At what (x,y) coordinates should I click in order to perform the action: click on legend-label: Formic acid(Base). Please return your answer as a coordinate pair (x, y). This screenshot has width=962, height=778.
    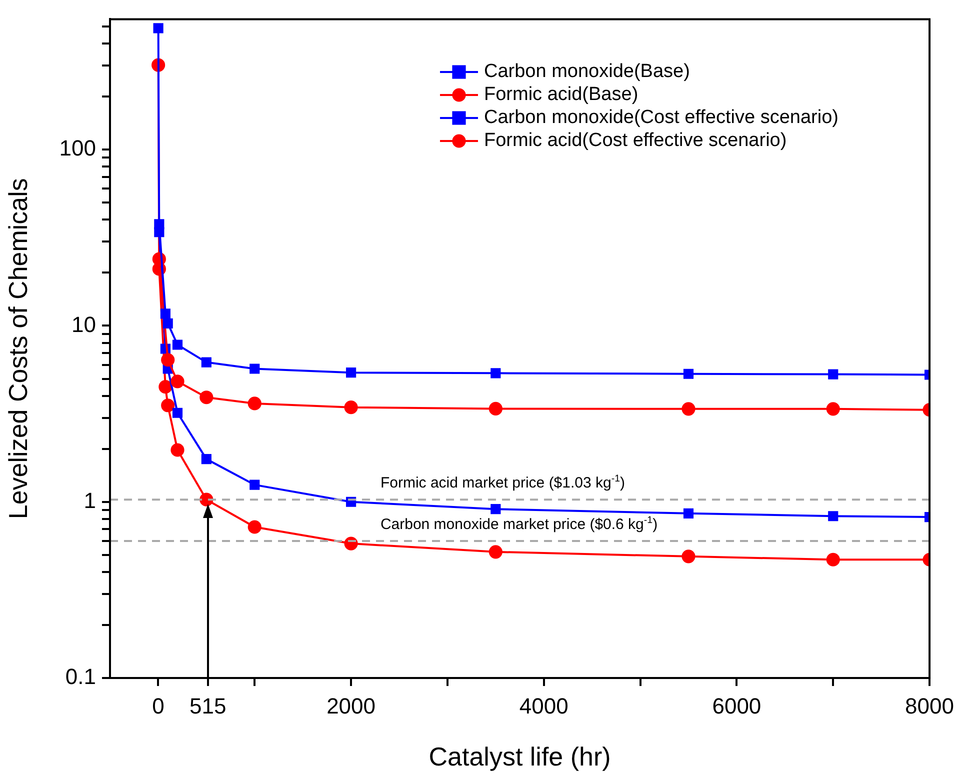
    Looking at the image, I should click on (561, 94).